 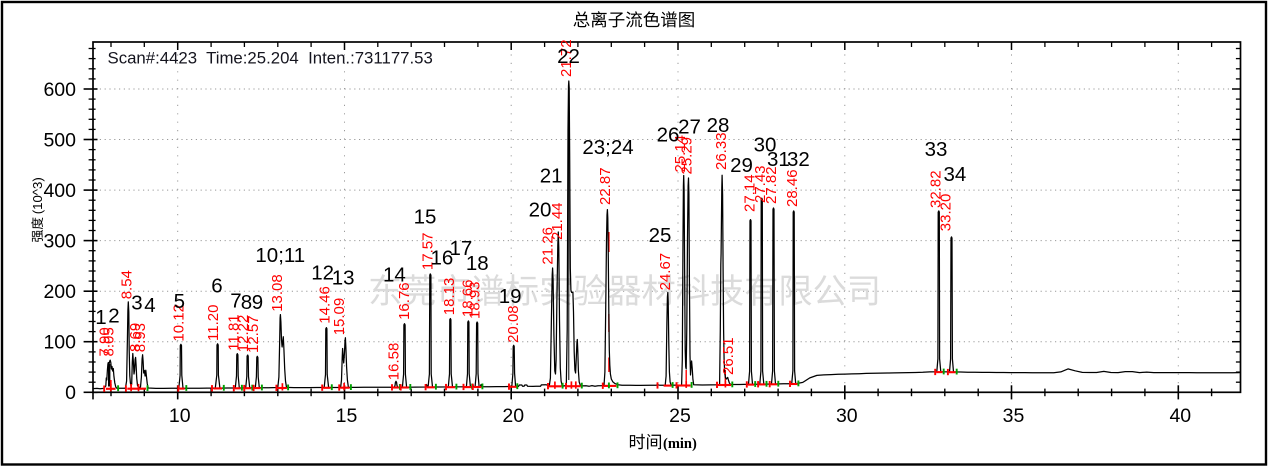 What do you see at coordinates (135, 337) in the screenshot?
I see `svg-text: 8.69` at bounding box center [135, 337].